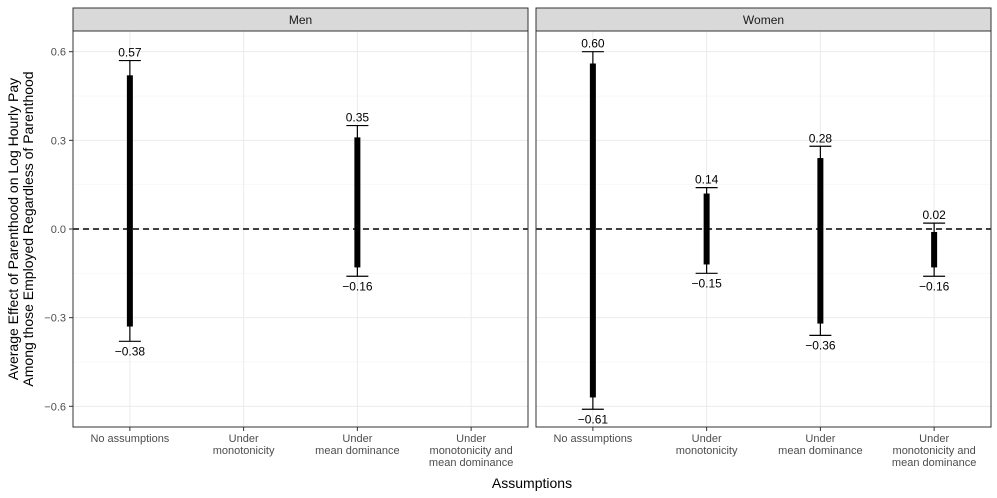  Describe the element at coordinates (593, 44) in the screenshot. I see `upper-bound-label: 0.60` at that location.